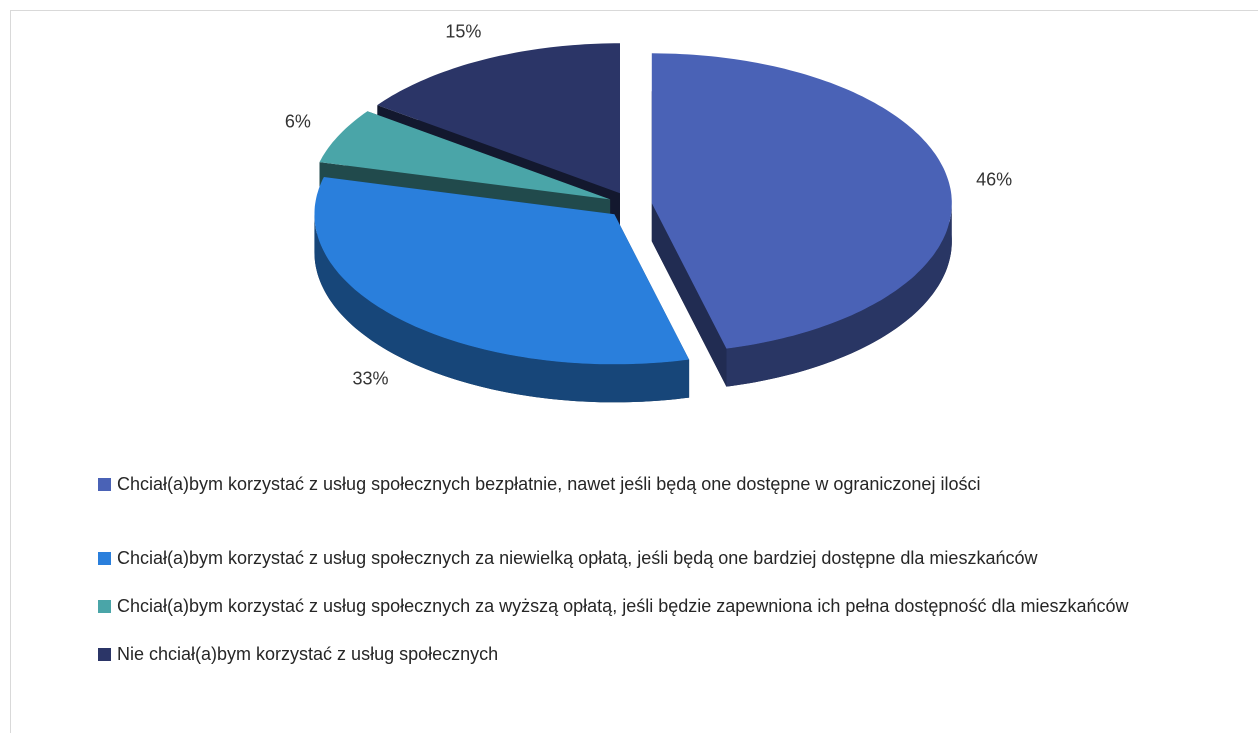  I want to click on data-label: 15%, so click(463, 32).